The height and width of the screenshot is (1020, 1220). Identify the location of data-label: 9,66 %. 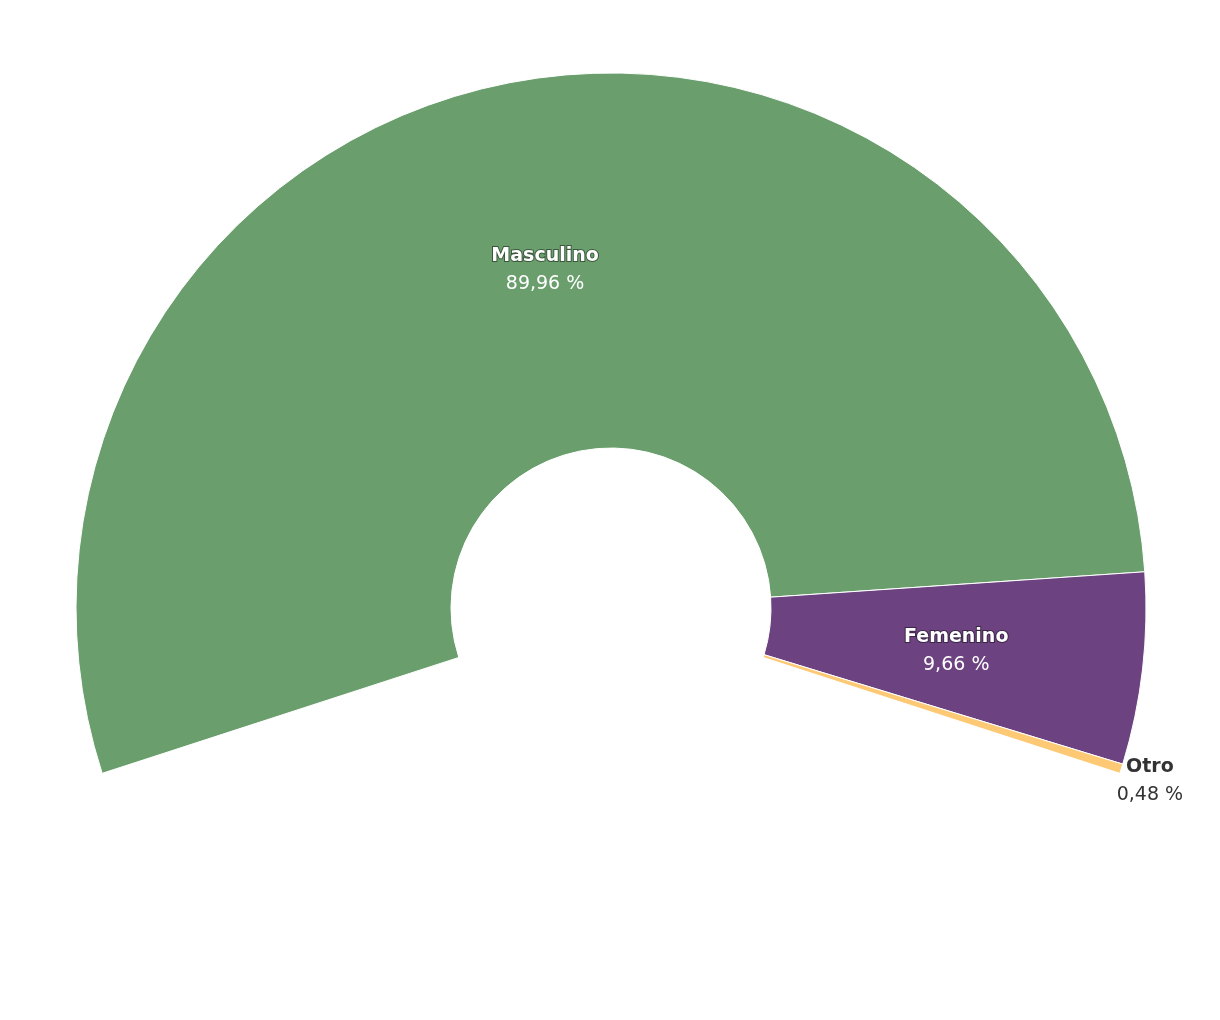
(956, 662).